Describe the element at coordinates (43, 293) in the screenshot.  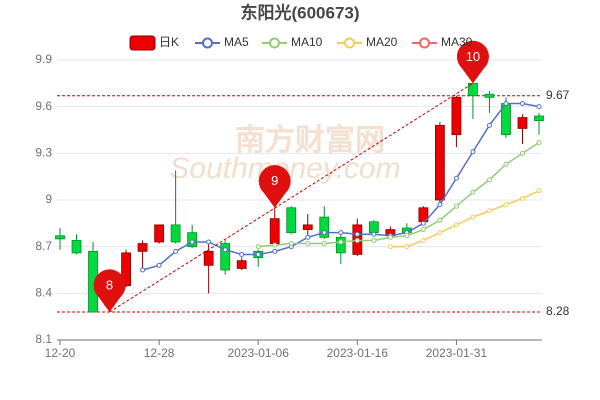
I see `y-tick-label: 8.4` at that location.